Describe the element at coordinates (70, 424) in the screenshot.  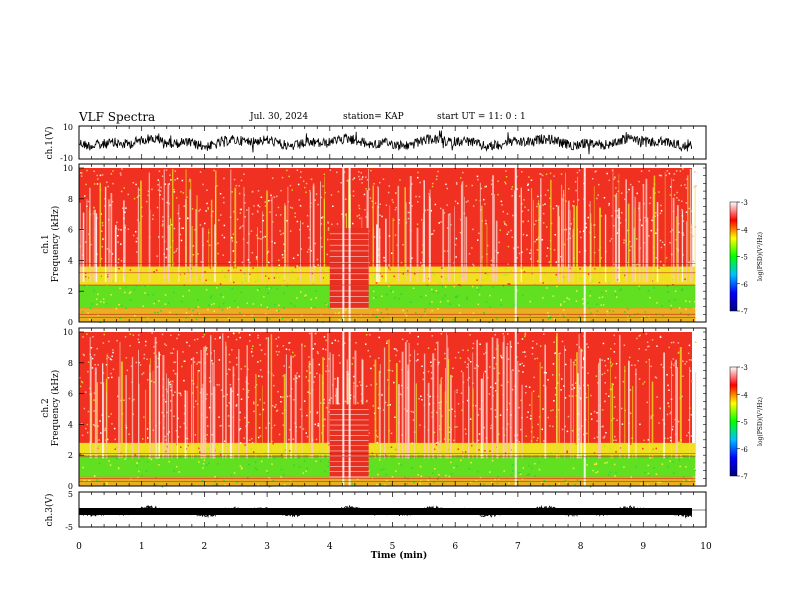
I see `freq-tick-label: 4` at that location.